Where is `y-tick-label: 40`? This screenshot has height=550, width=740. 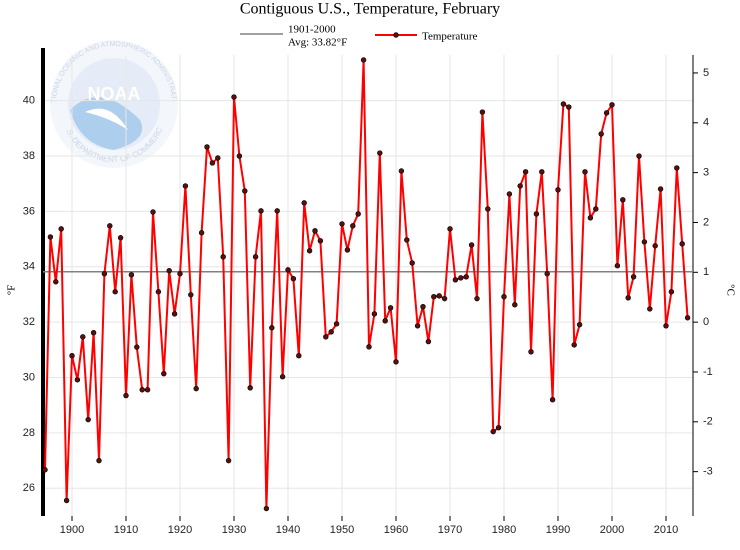 y-tick-label: 40 is located at coordinates (29, 101).